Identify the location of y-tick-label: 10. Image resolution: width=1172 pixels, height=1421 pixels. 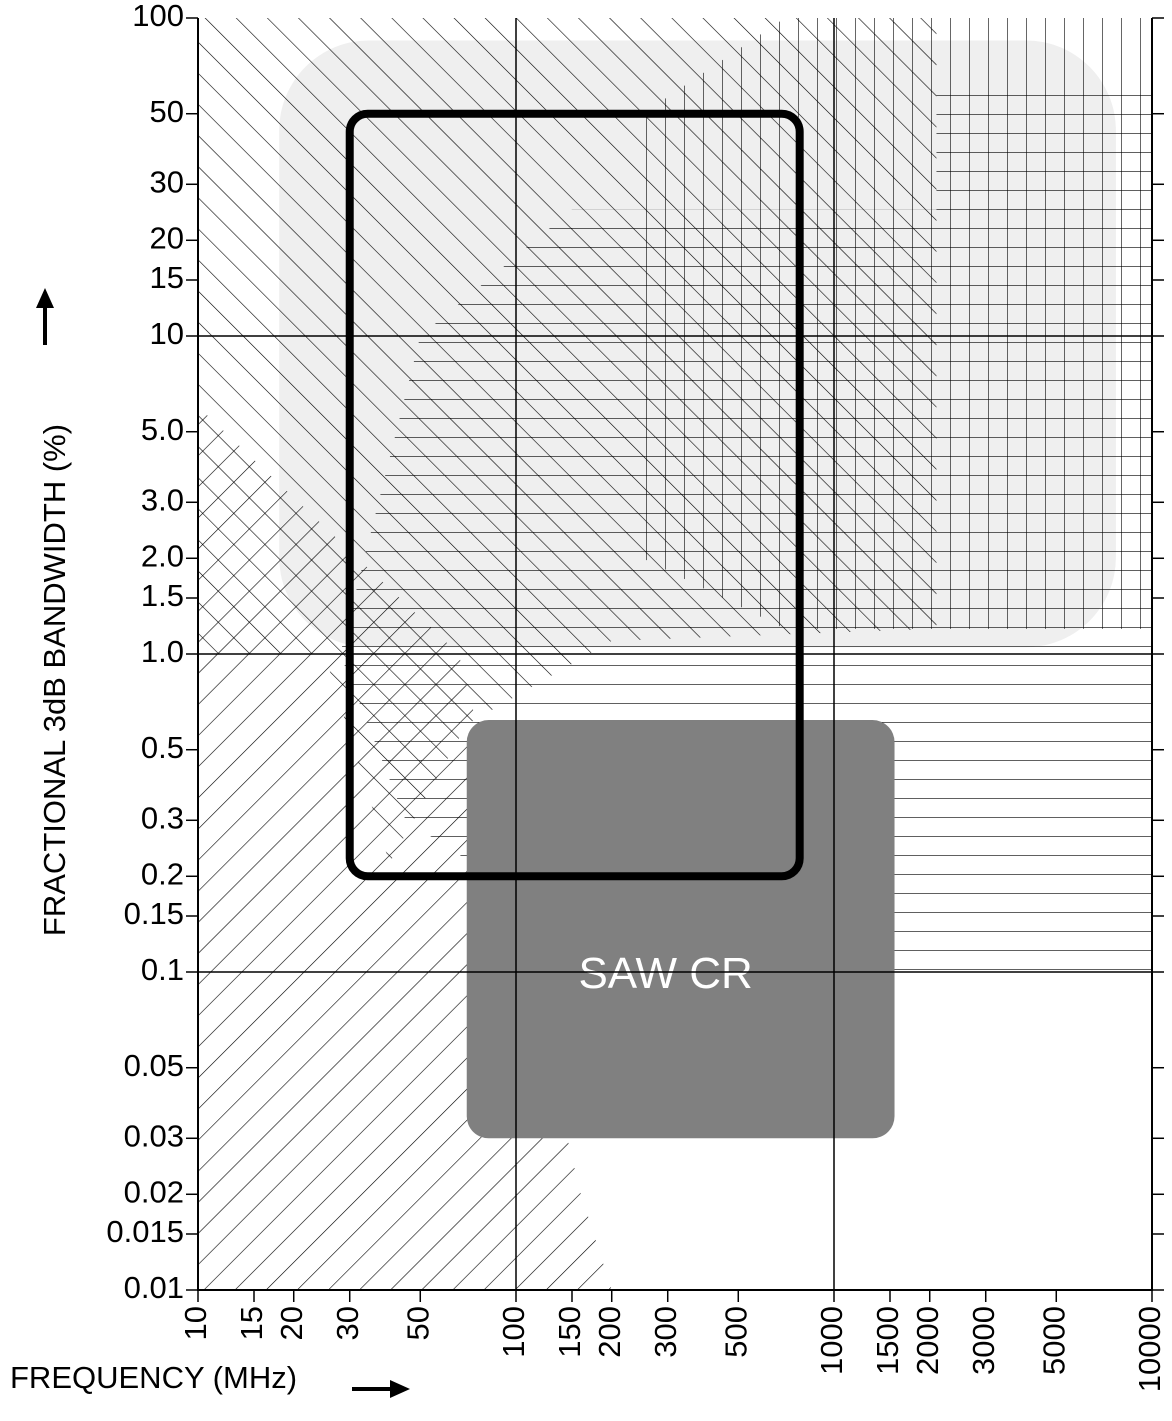
(167, 333).